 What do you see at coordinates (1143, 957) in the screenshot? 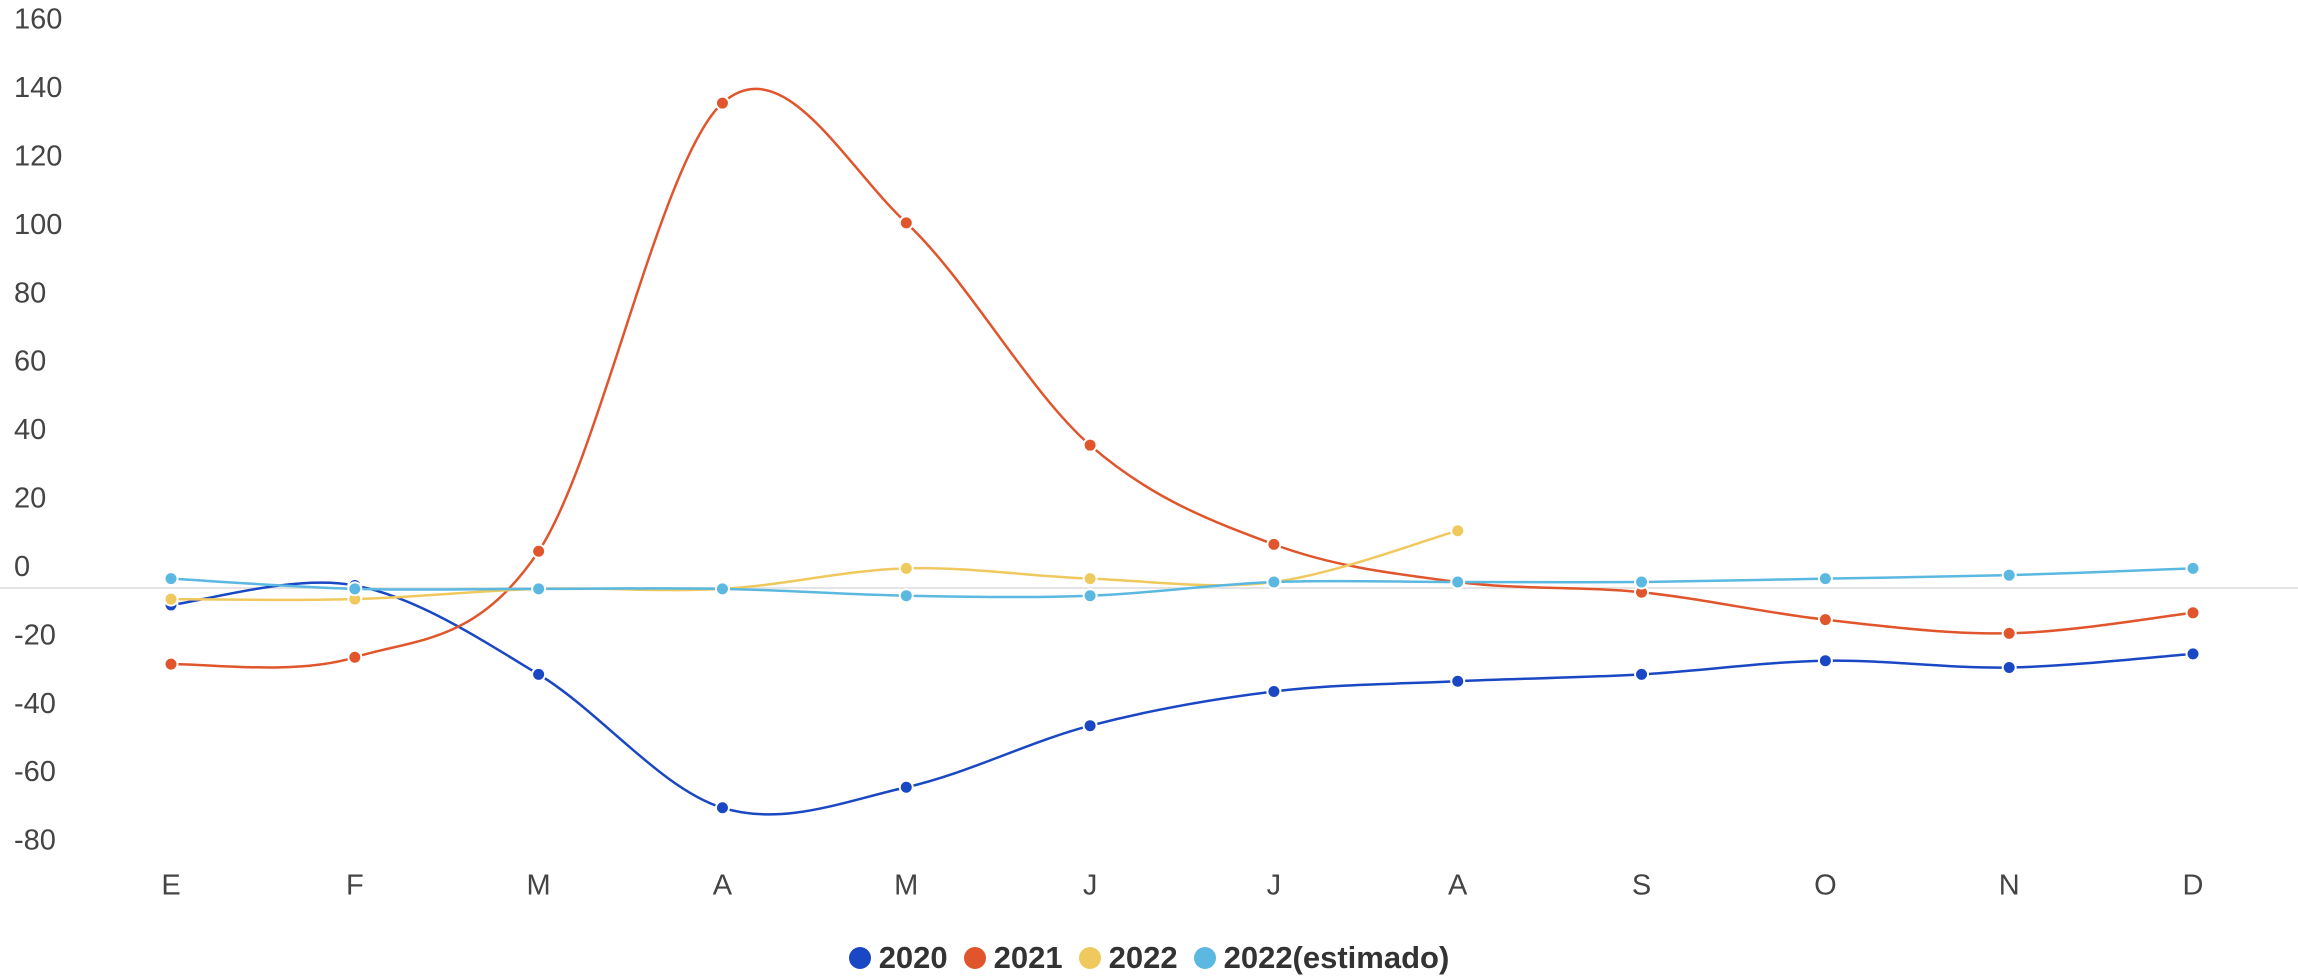
I see `legend-label: 2022` at bounding box center [1143, 957].